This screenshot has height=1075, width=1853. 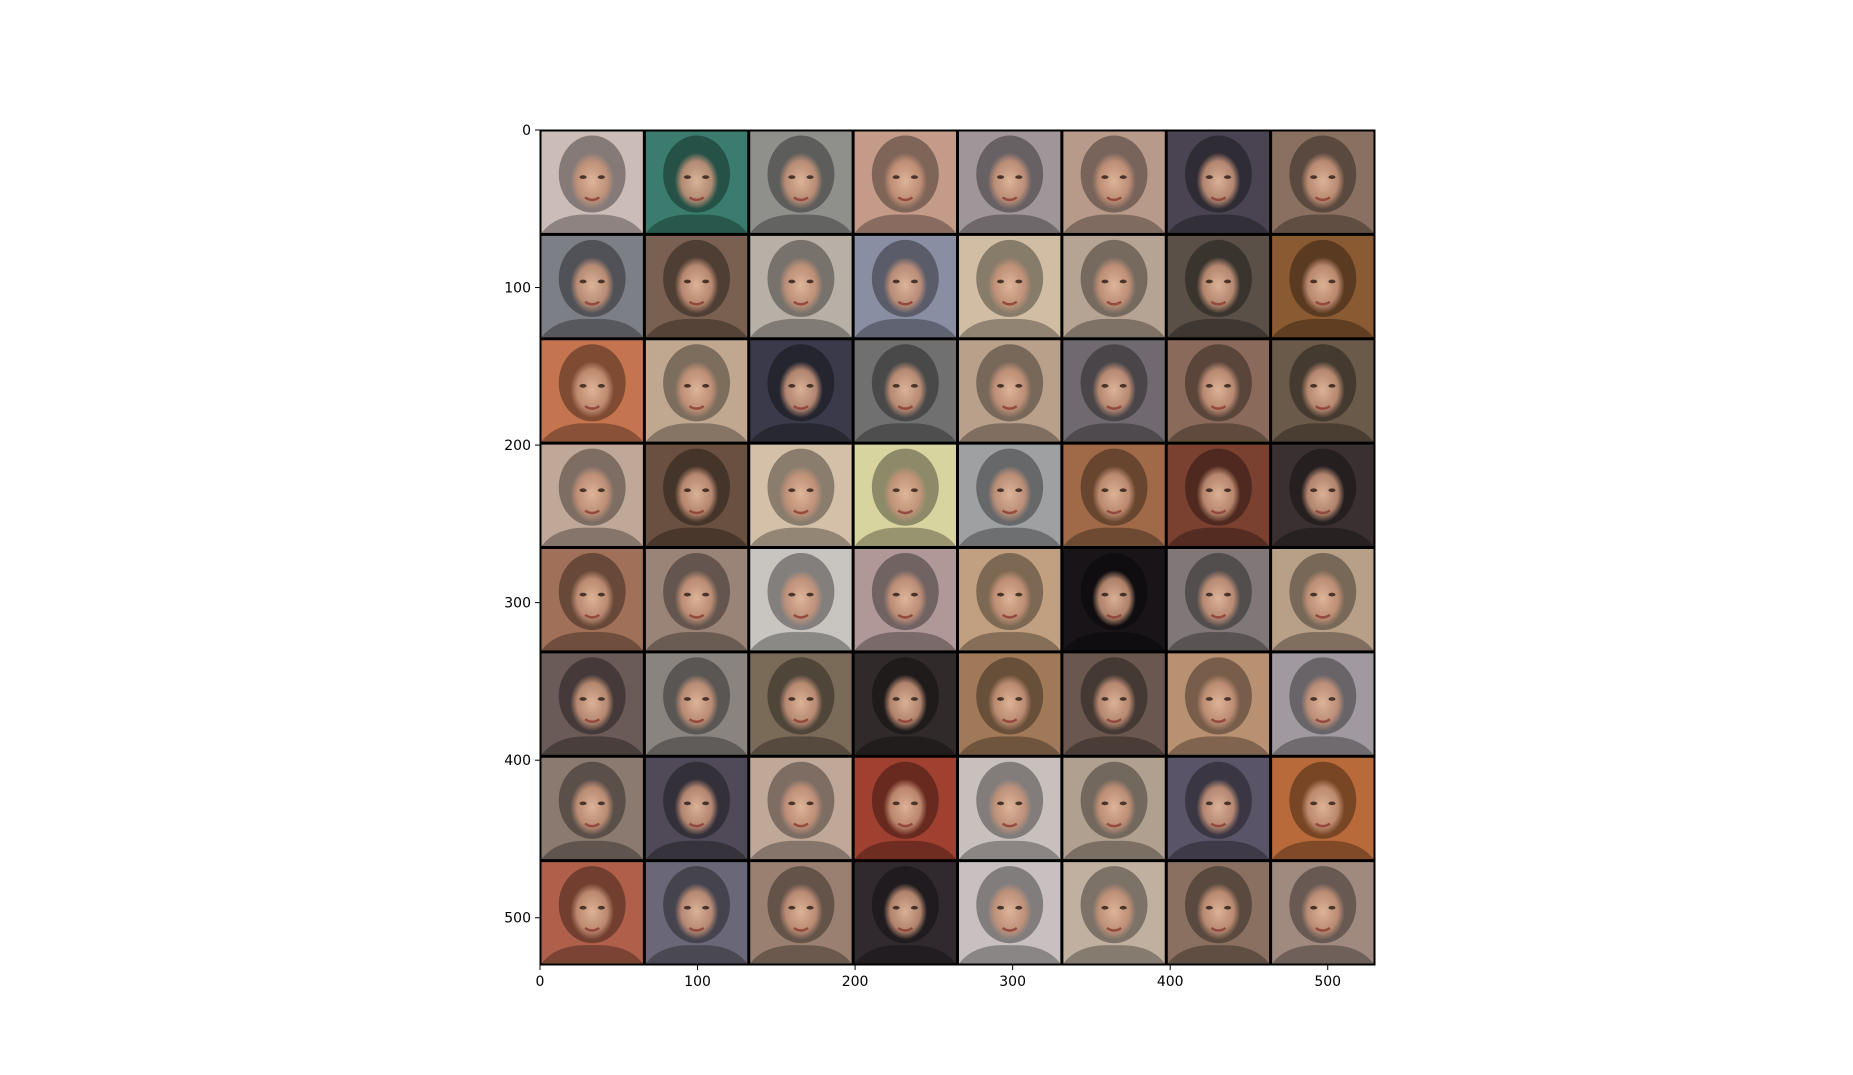 What do you see at coordinates (1323, 391) in the screenshot?
I see `face-tile-r3-c8` at bounding box center [1323, 391].